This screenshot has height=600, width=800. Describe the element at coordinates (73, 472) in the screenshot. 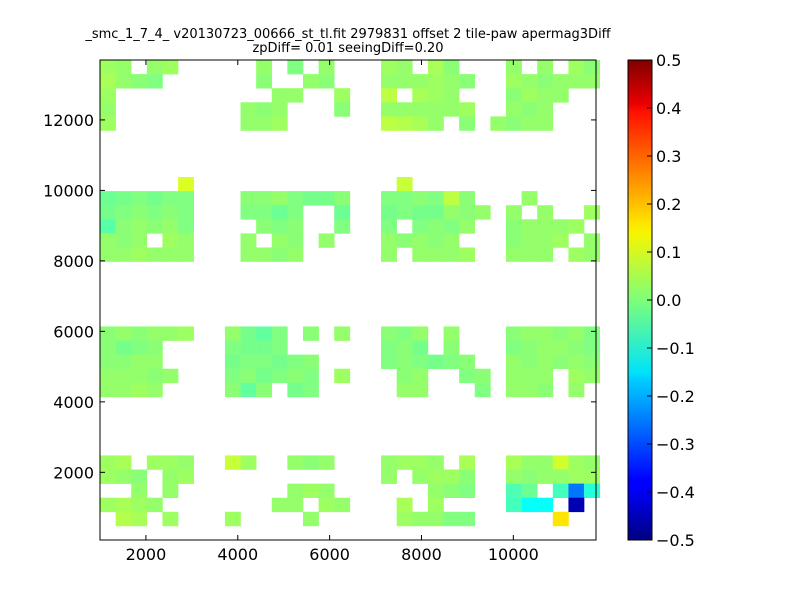

I see `y-tick-label: 2000` at that location.